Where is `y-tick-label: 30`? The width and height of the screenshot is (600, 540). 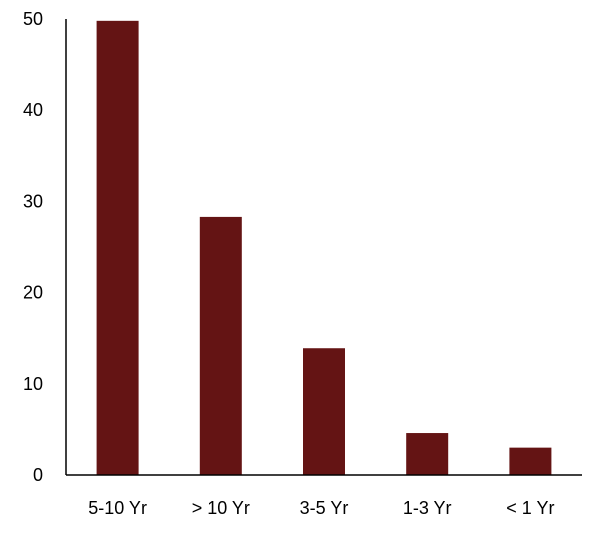
y-tick-label: 30 is located at coordinates (33, 201).